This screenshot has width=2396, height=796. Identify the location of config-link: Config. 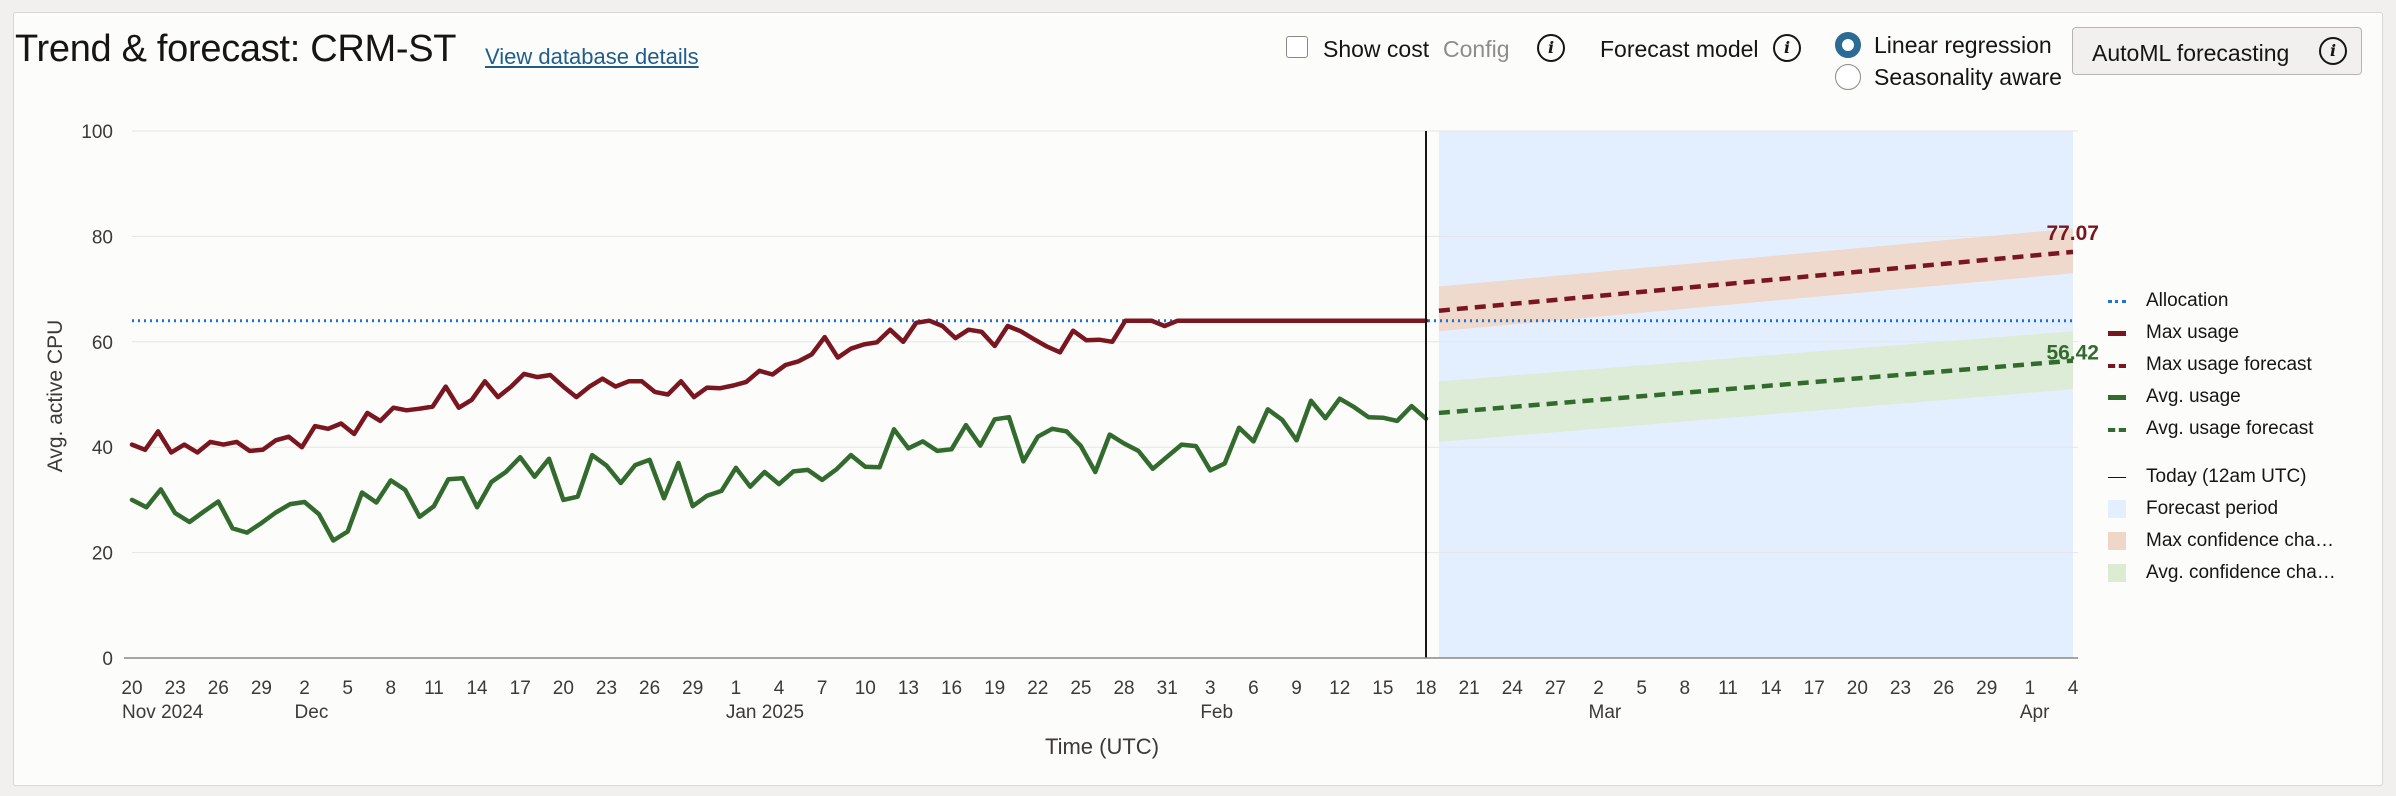
(1476, 49).